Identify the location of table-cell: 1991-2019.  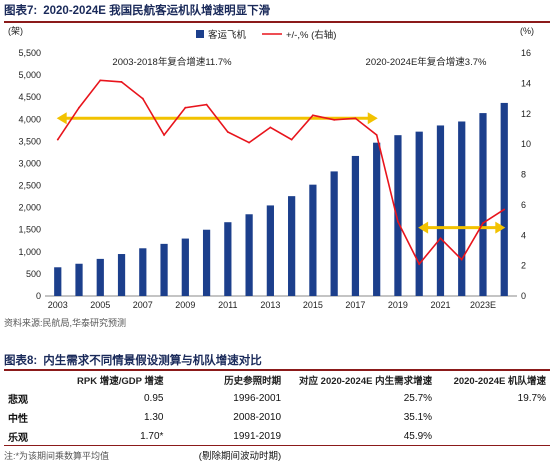
(257, 436).